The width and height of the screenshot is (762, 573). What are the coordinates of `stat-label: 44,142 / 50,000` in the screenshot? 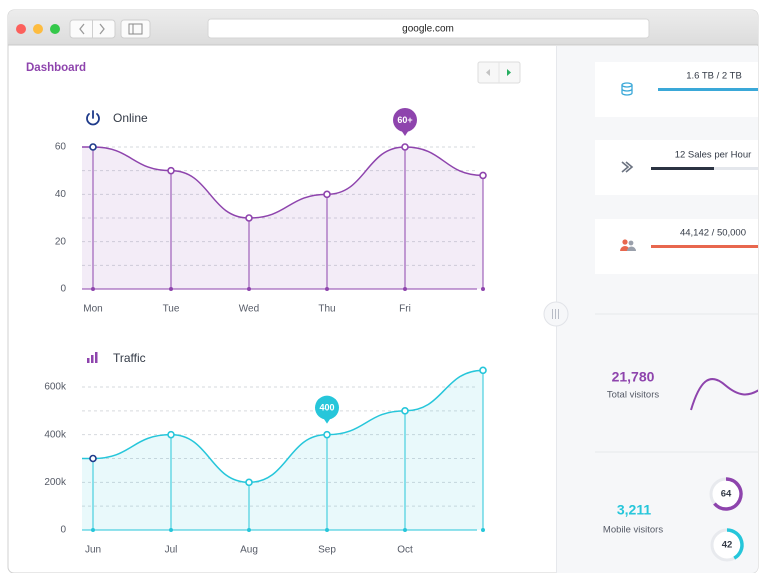 It's located at (713, 233).